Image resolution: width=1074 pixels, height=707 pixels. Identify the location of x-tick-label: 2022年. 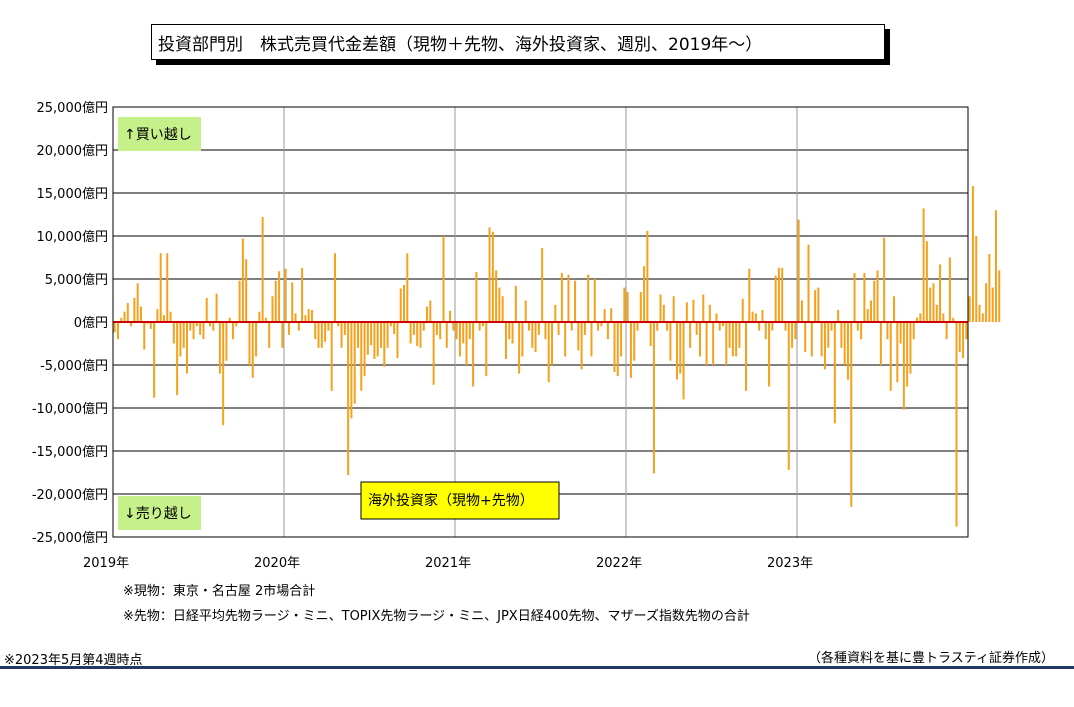
(619, 563).